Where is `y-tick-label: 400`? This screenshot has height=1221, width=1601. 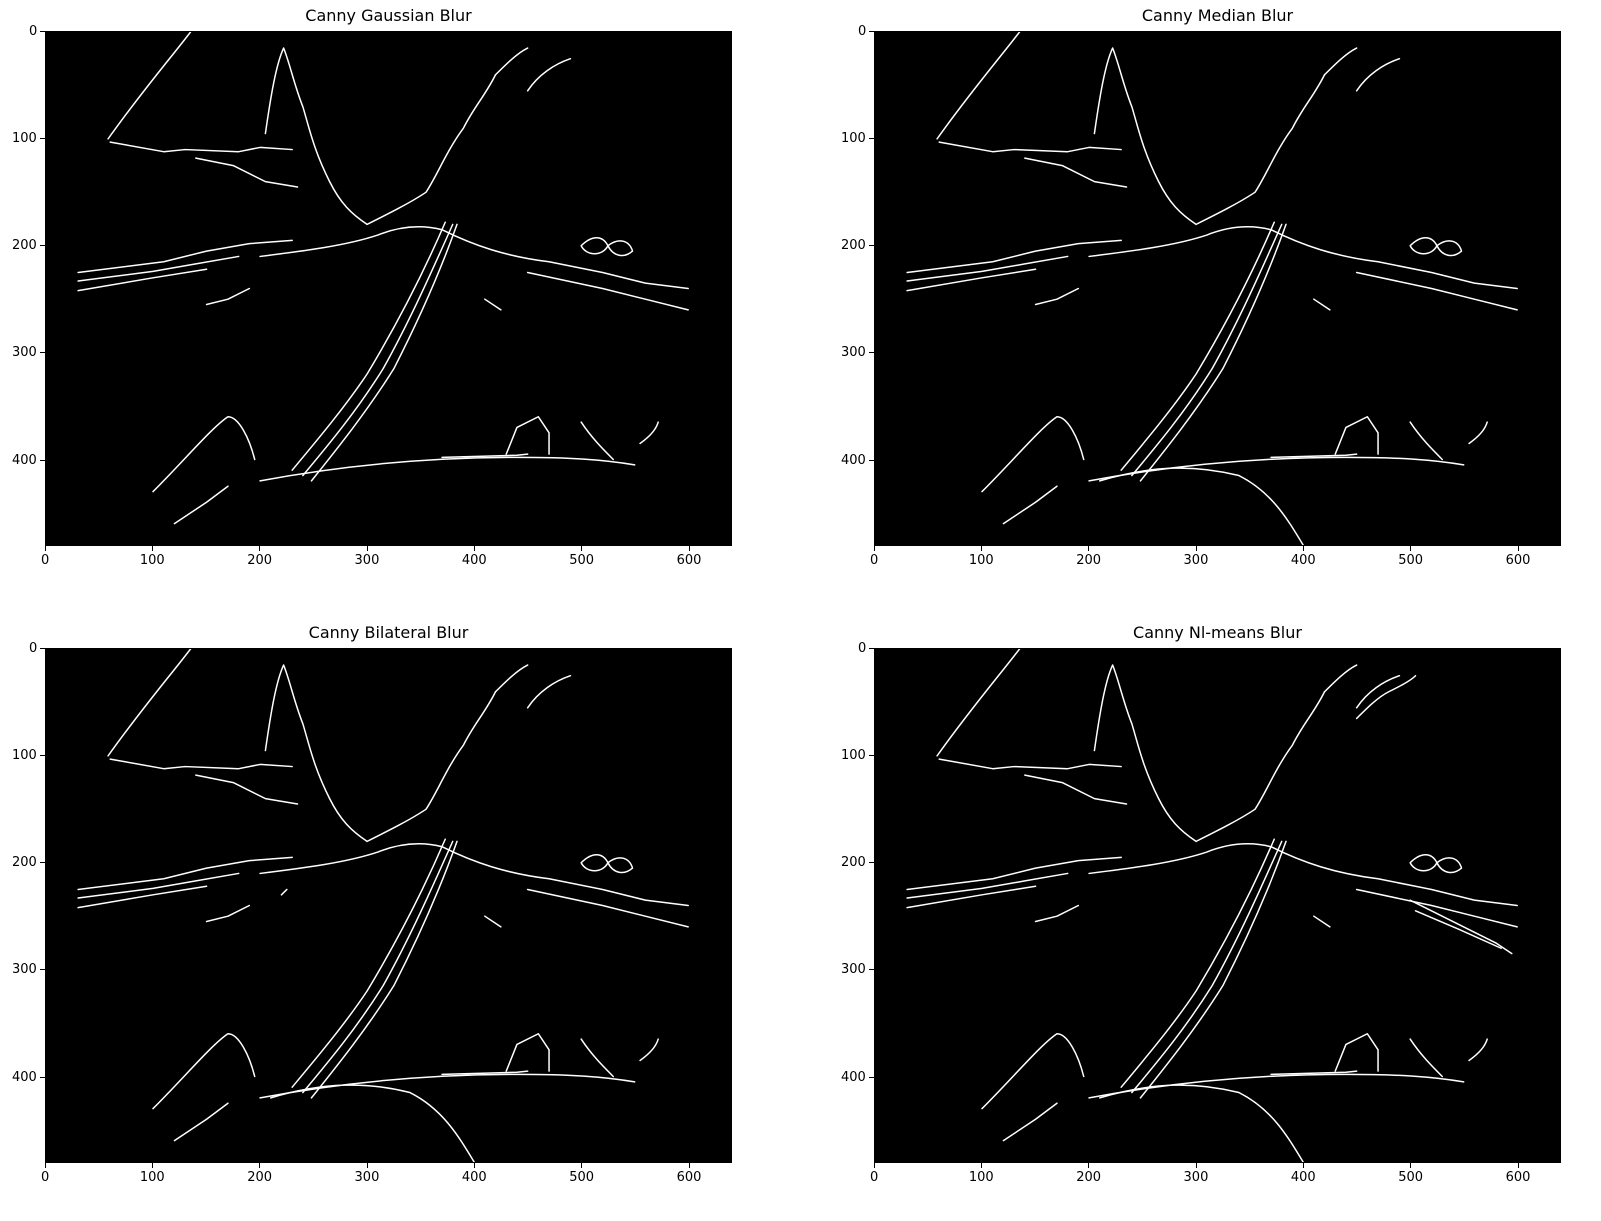
y-tick-label: 400 is located at coordinates (853, 1077).